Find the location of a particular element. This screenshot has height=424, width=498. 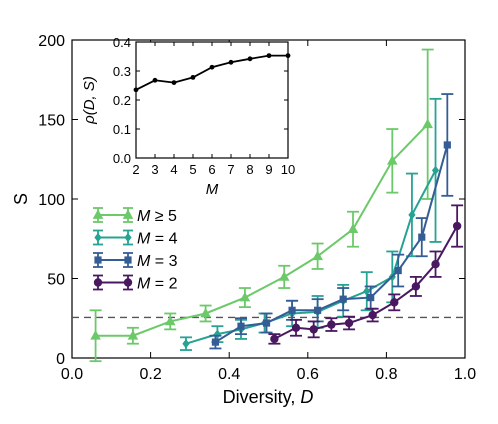

inset-series-group is located at coordinates (212, 73).